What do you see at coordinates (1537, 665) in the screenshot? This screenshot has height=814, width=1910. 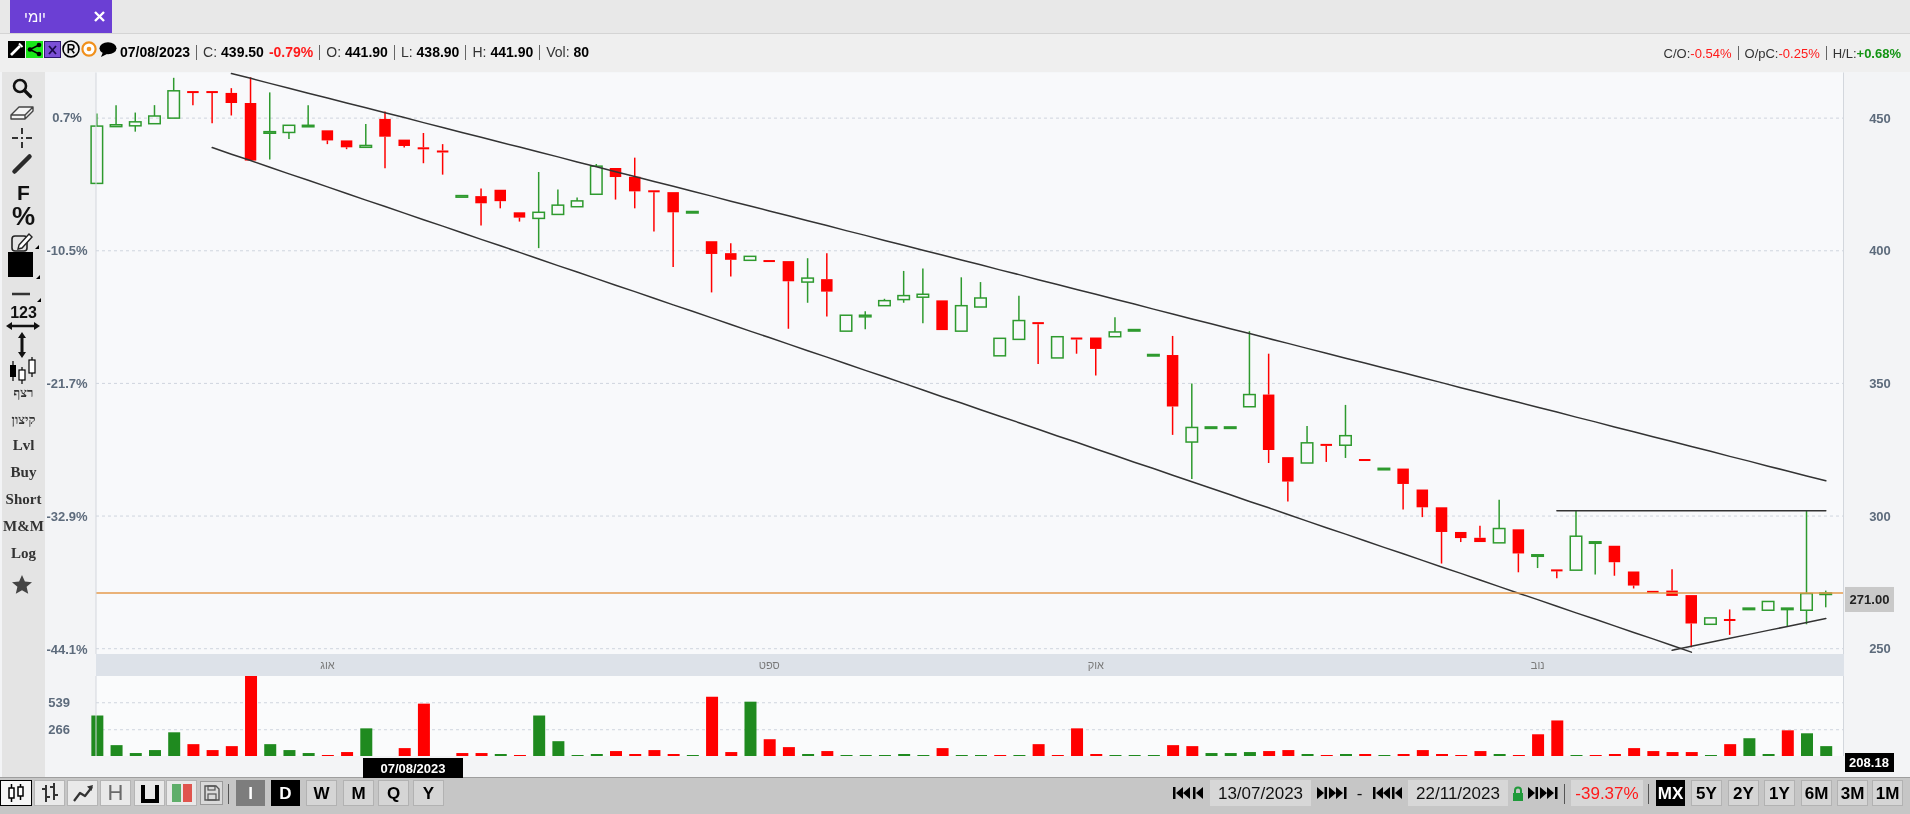 I see `x-tick-label: נוב` at bounding box center [1537, 665].